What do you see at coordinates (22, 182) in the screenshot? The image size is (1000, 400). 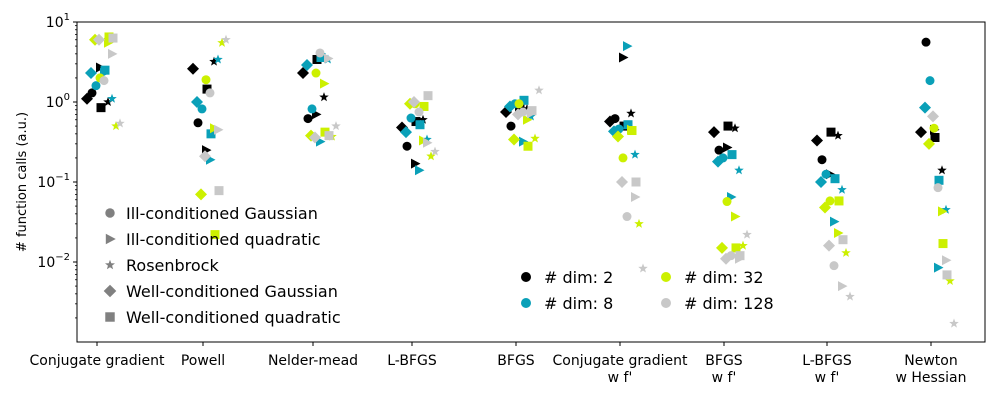 I see `y-axis-title: # function calls (a.u.)` at bounding box center [22, 182].